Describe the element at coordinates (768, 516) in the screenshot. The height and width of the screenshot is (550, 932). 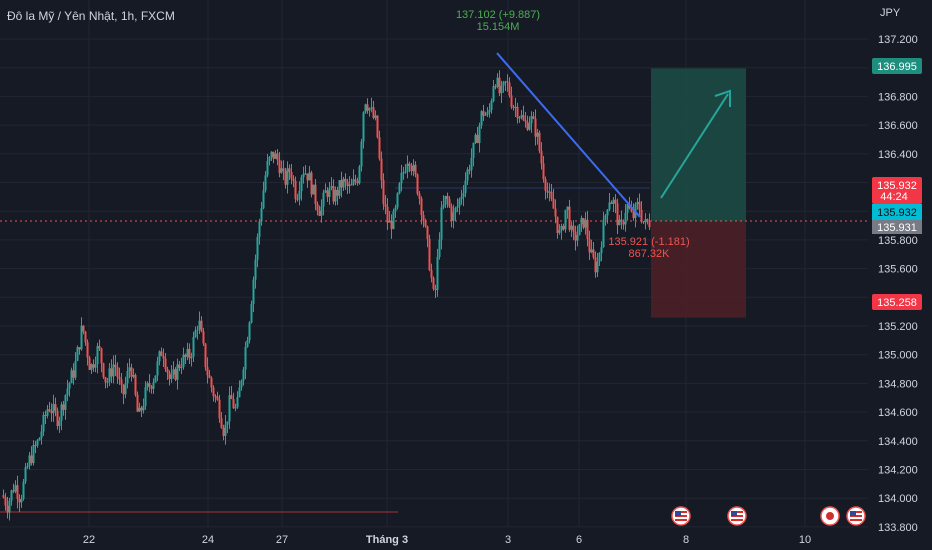
I see `event-markers` at that location.